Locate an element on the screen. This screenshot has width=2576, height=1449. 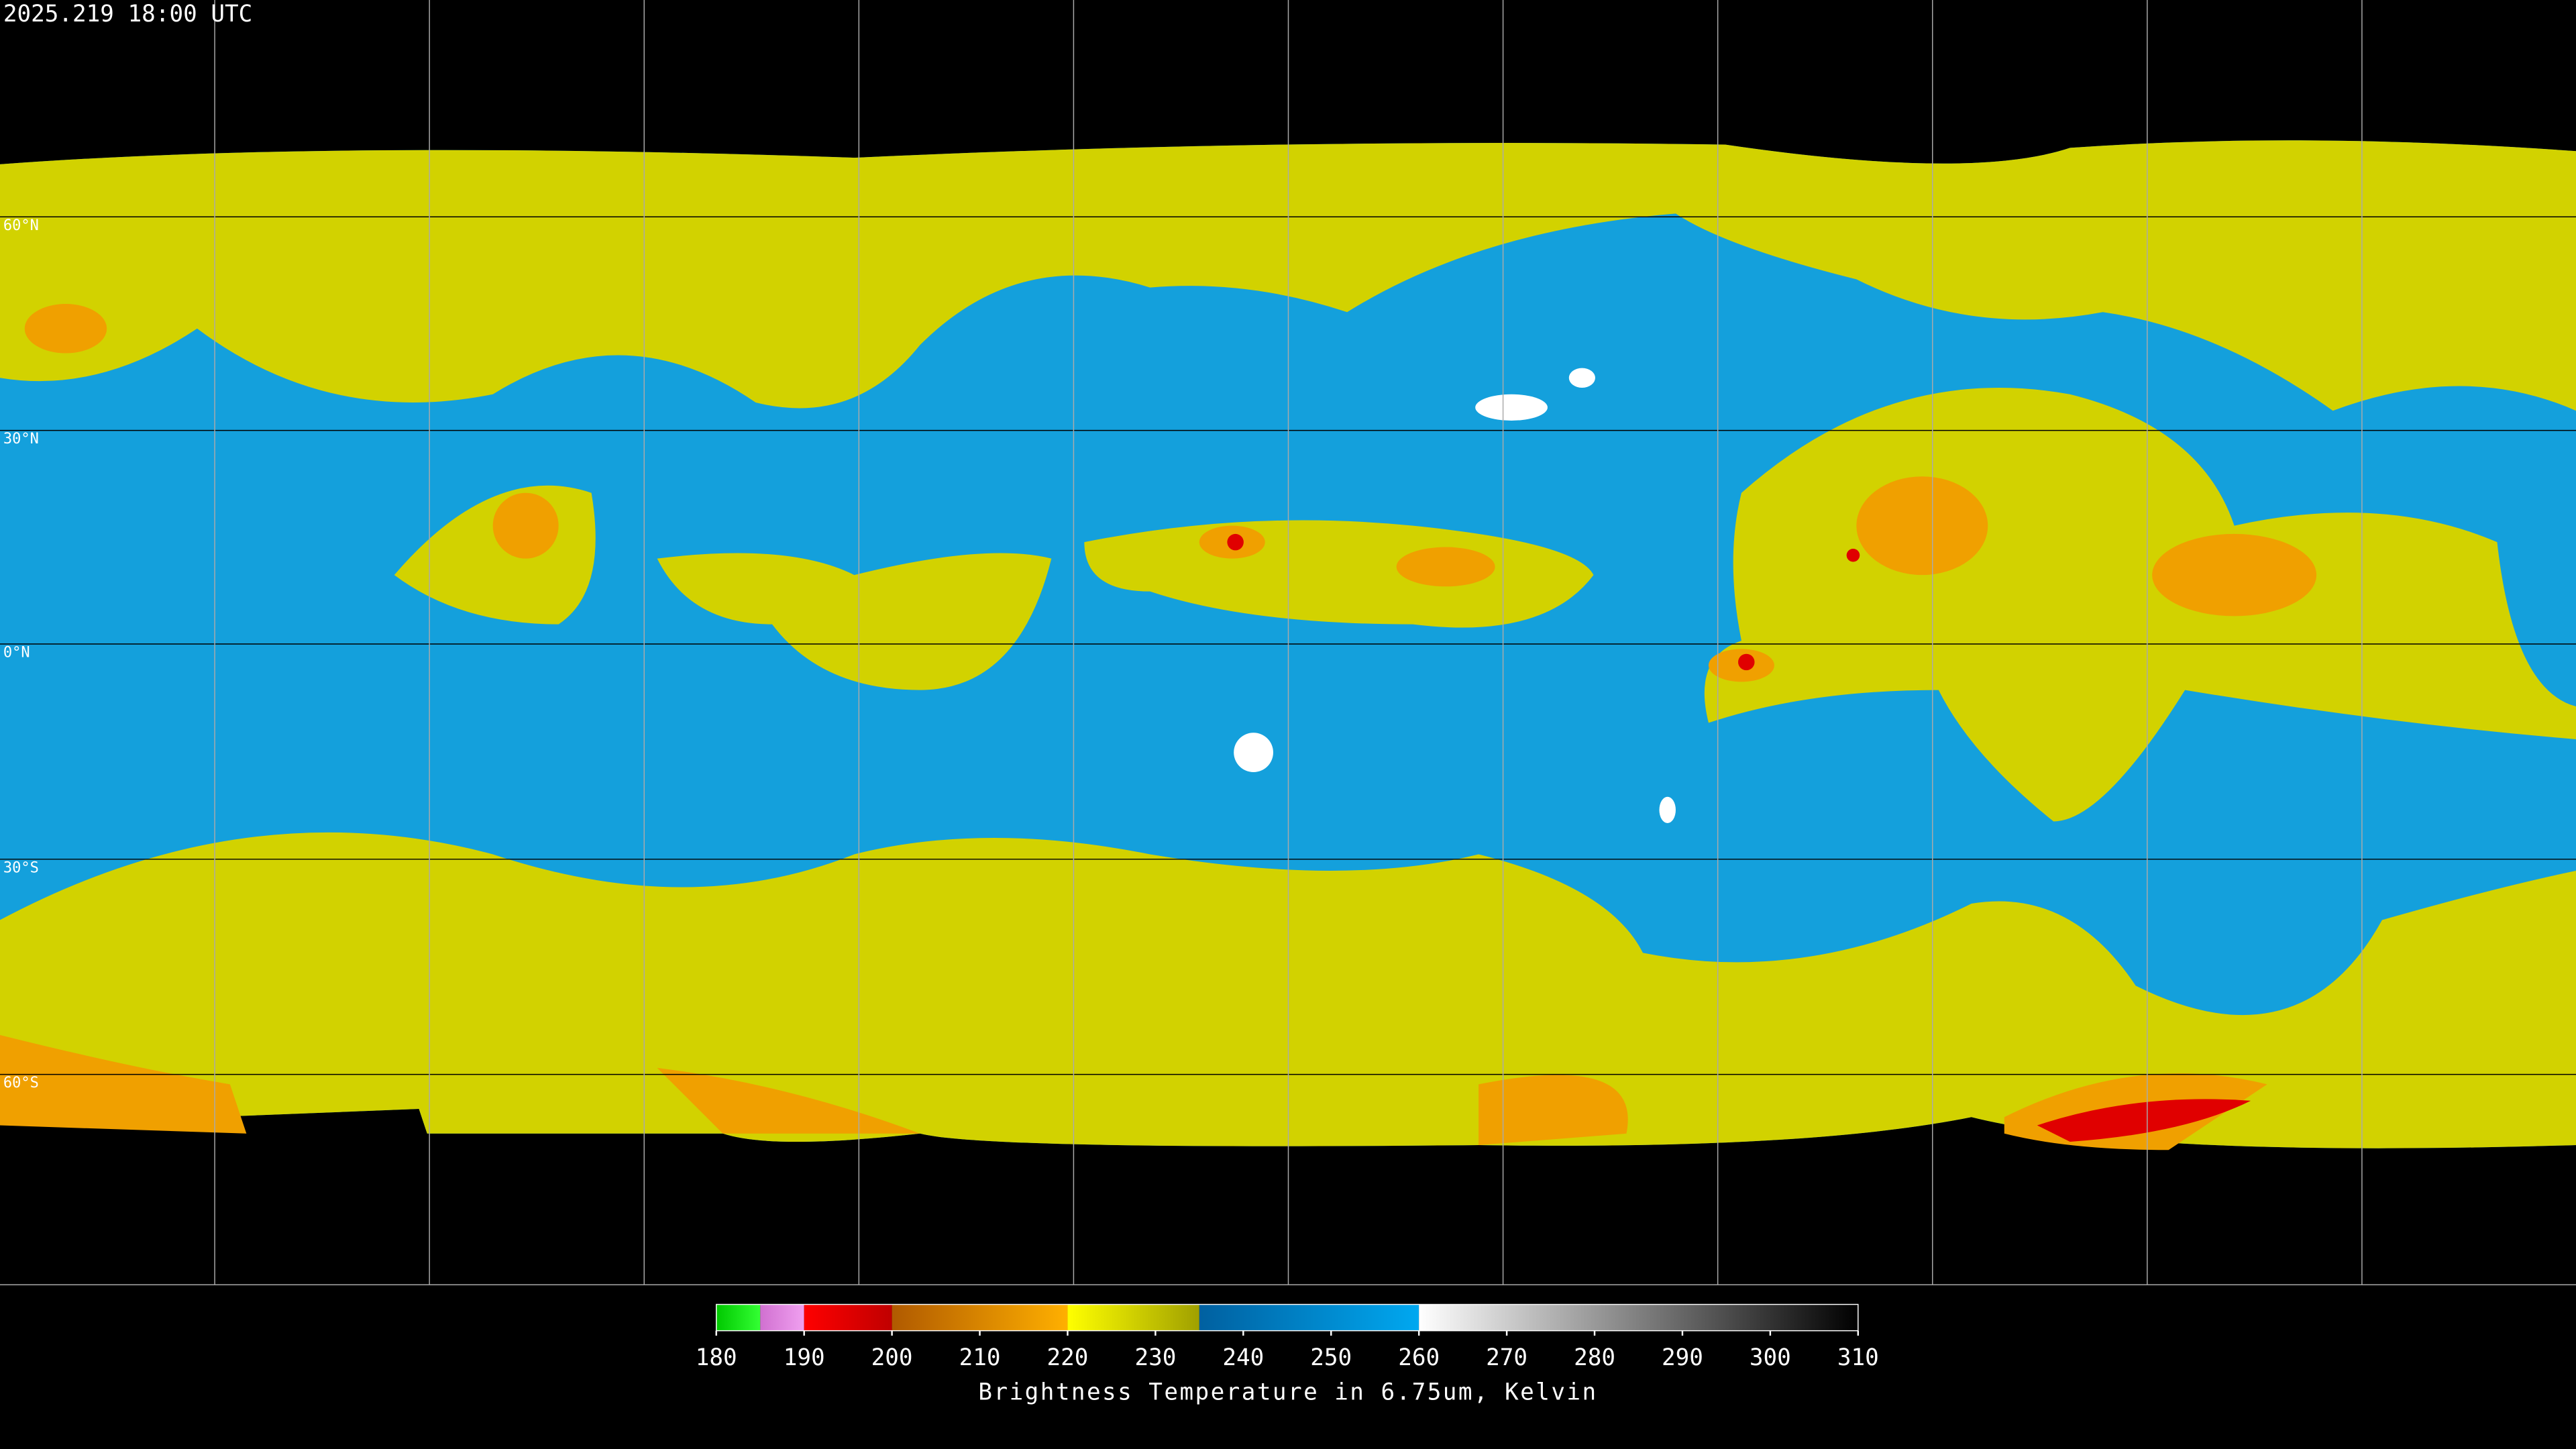
latitude-label: 60°N is located at coordinates (21, 225).